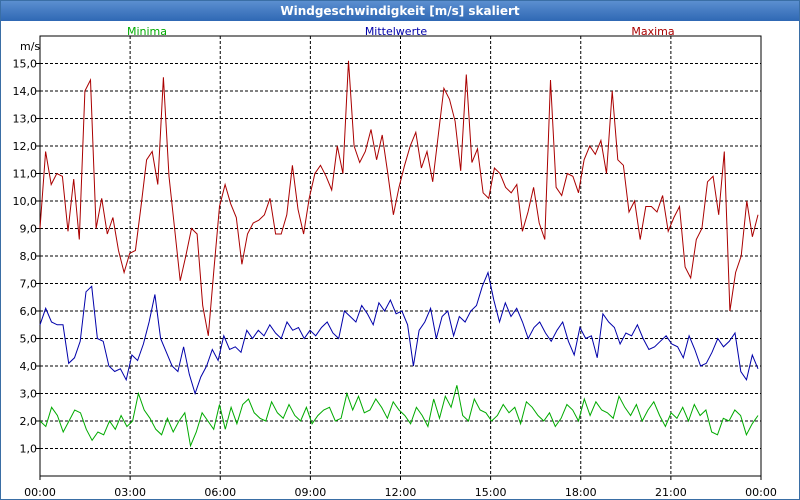 This screenshot has width=800, height=500. What do you see at coordinates (29, 449) in the screenshot?
I see `y-tick-label: 1,0` at bounding box center [29, 449].